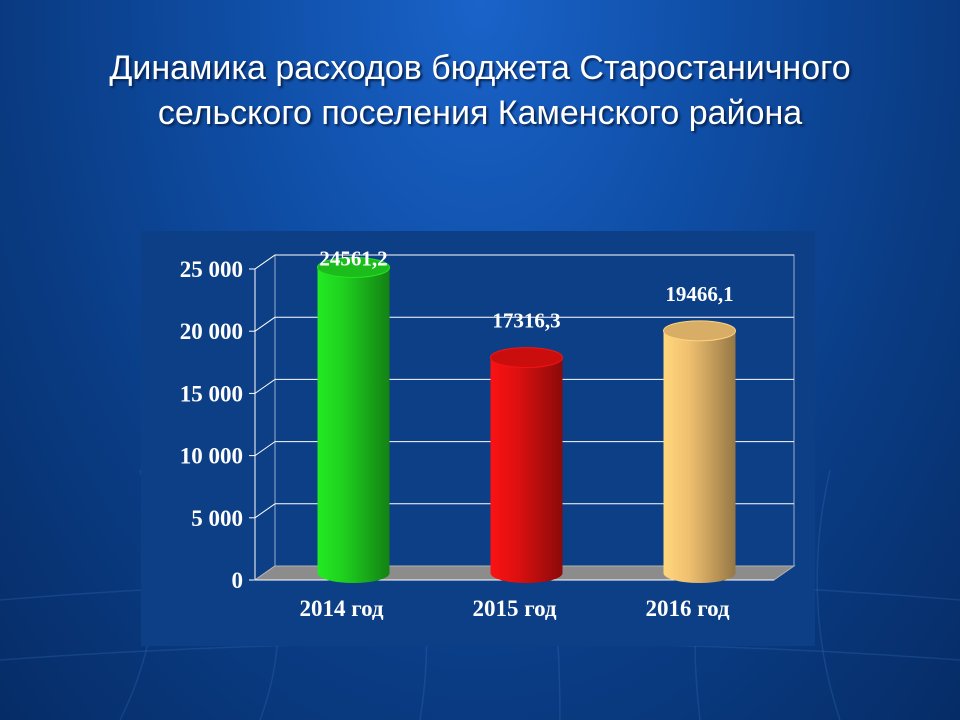 The width and height of the screenshot is (960, 720). I want to click on data-label: 24561,2, so click(353, 258).